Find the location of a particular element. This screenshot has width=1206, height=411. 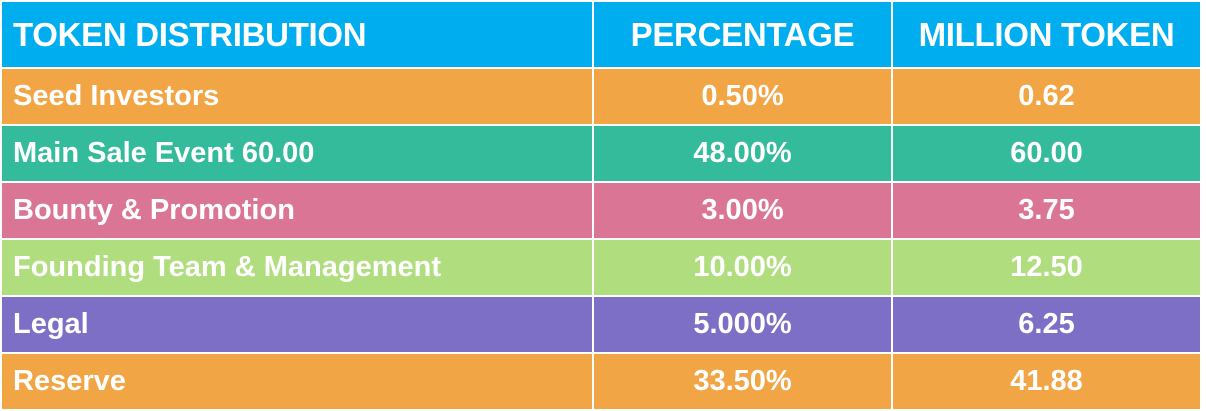

million-token-cell: 6.25 is located at coordinates (1045, 324).